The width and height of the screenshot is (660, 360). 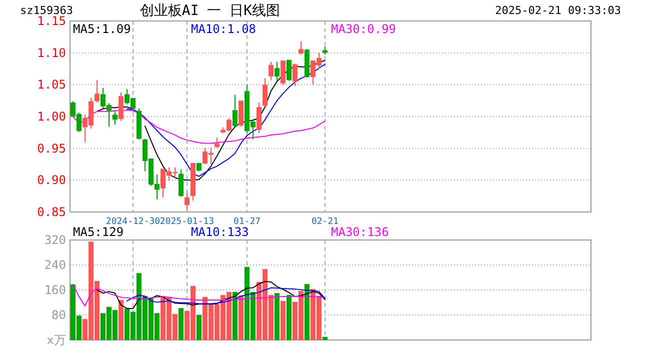 I want to click on text: MA10:133, so click(x=220, y=232).